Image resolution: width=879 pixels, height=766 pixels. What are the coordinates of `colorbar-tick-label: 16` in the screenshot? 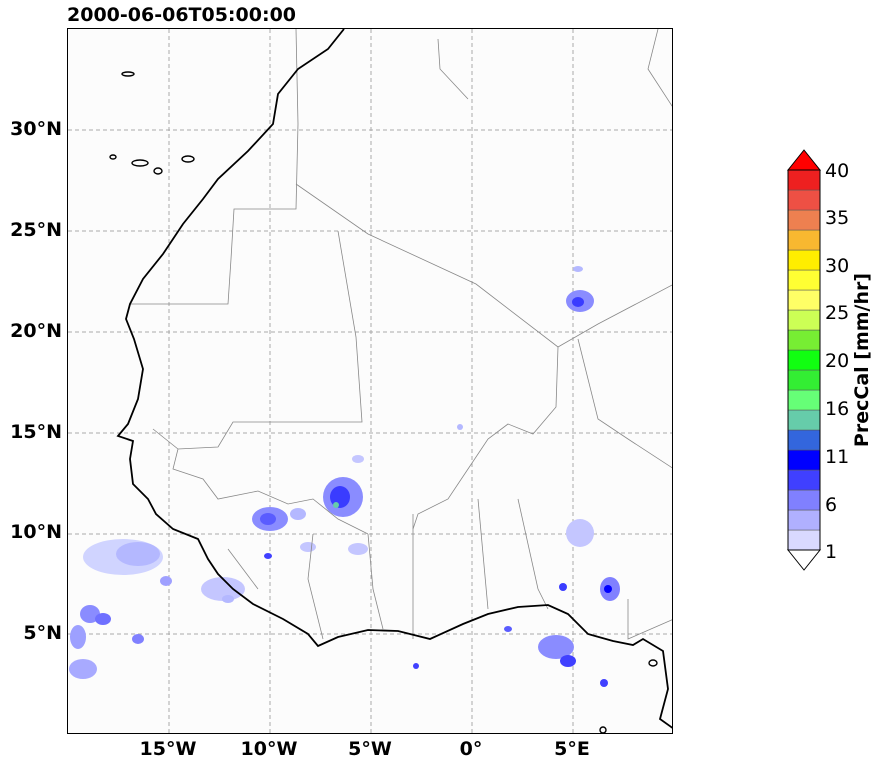 It's located at (837, 409).